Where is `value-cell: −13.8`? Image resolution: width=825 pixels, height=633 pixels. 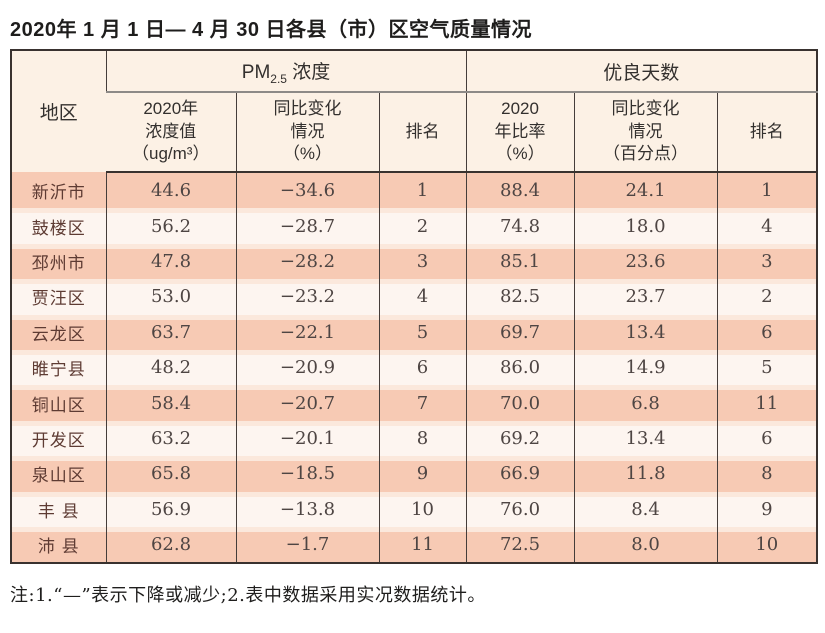 value-cell: −13.8 is located at coordinates (307, 509).